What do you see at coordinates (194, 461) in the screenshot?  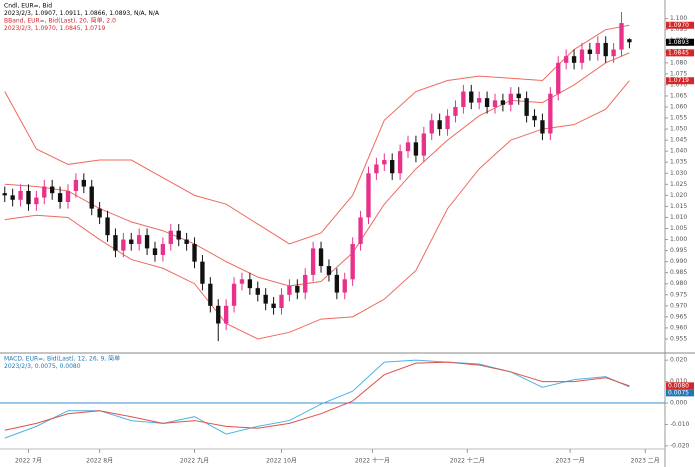 I see `x-tick-label: 2022 九月` at bounding box center [194, 461].